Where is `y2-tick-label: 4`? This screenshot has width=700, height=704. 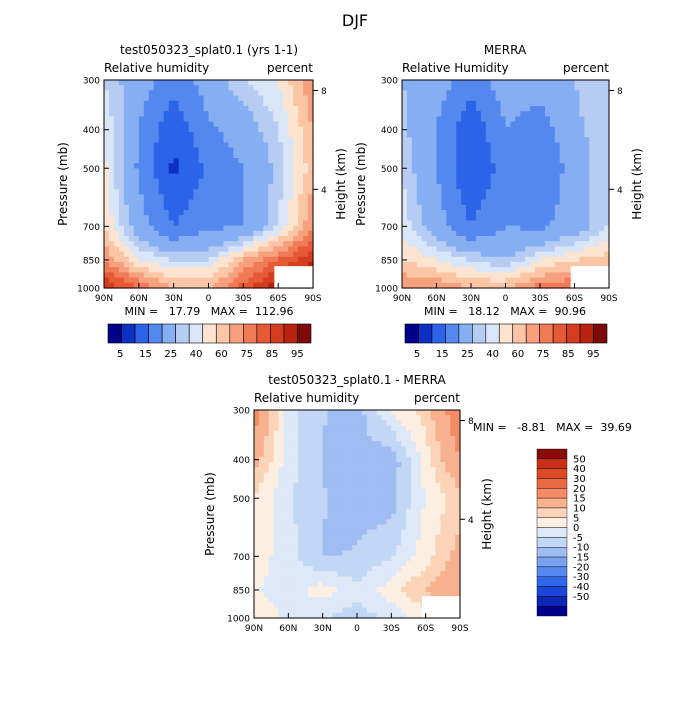 y2-tick-label: 4 is located at coordinates (324, 191).